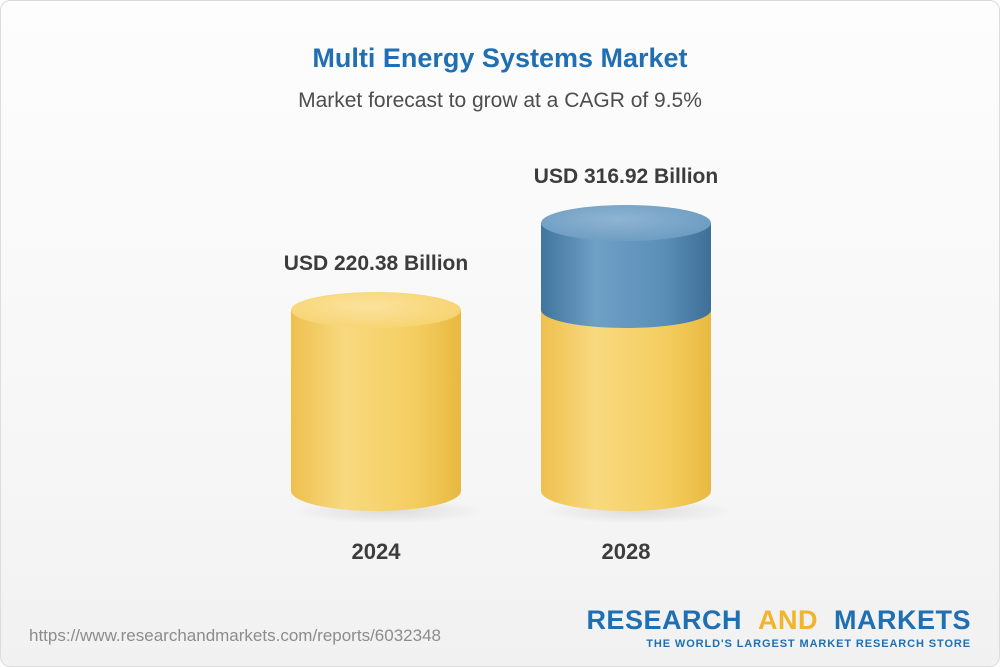  Describe the element at coordinates (626, 551) in the screenshot. I see `bar-2028-year-label: 2028` at that location.